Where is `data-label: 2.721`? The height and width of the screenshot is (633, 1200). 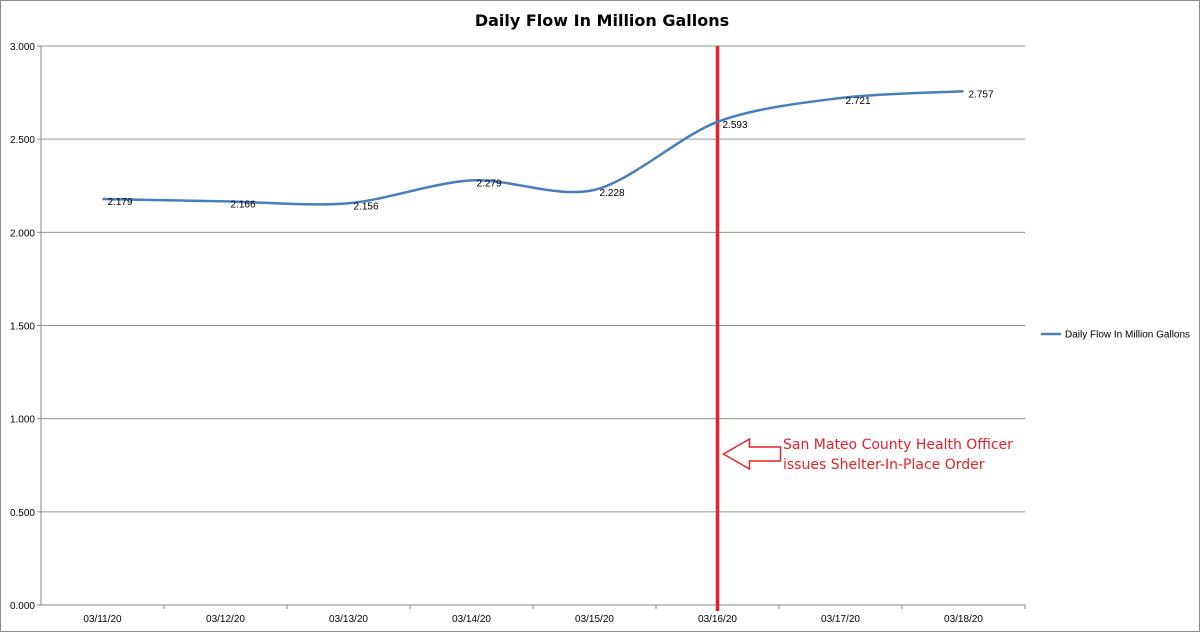
data-label: 2.721 is located at coordinates (858, 101).